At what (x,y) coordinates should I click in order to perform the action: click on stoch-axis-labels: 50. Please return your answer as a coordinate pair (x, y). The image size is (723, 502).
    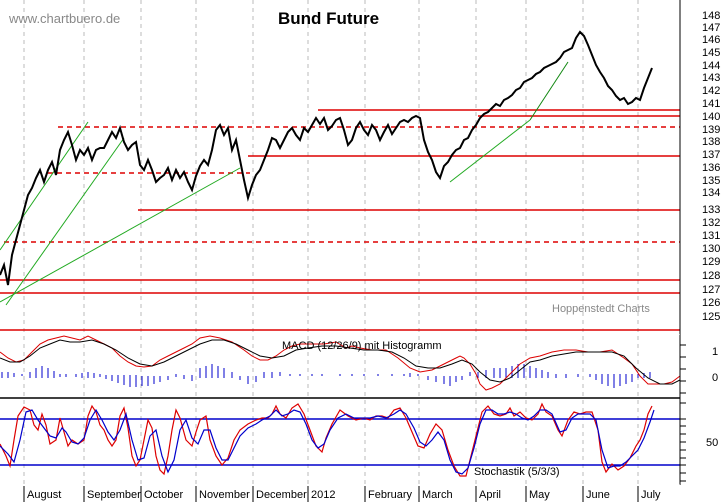
    Looking at the image, I should click on (712, 443).